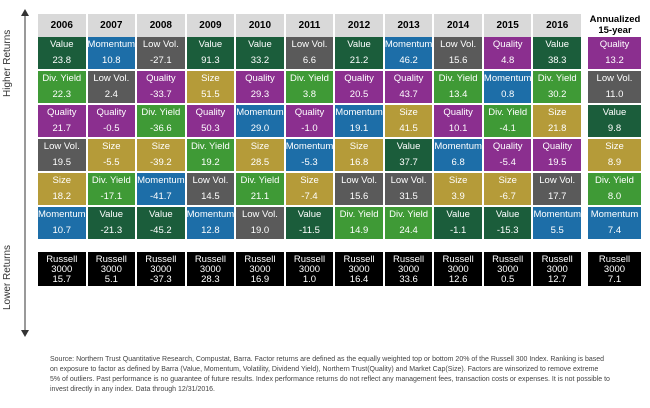 The height and width of the screenshot is (408, 650). I want to click on factor-cell: Value 23.8, so click(62, 54).